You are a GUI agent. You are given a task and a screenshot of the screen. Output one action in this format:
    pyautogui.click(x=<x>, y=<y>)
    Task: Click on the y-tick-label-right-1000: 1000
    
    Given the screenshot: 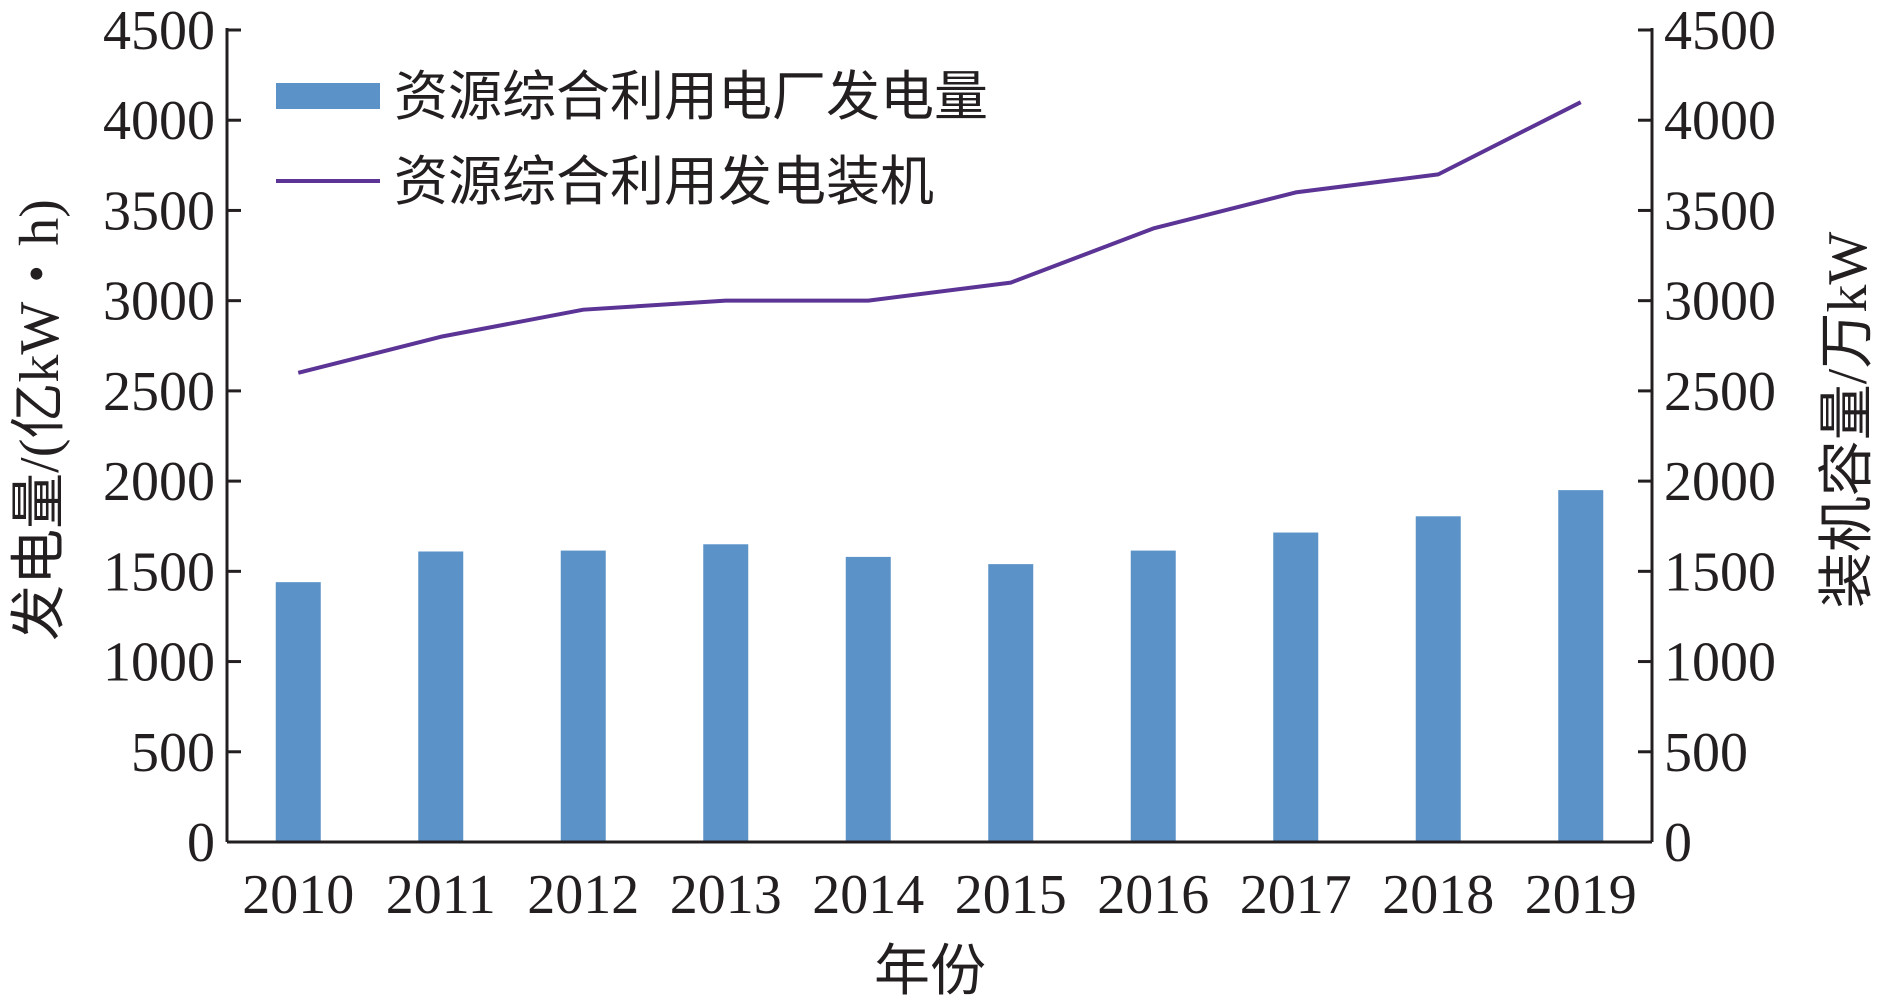 What is the action you would take?
    pyautogui.click(x=1720, y=663)
    